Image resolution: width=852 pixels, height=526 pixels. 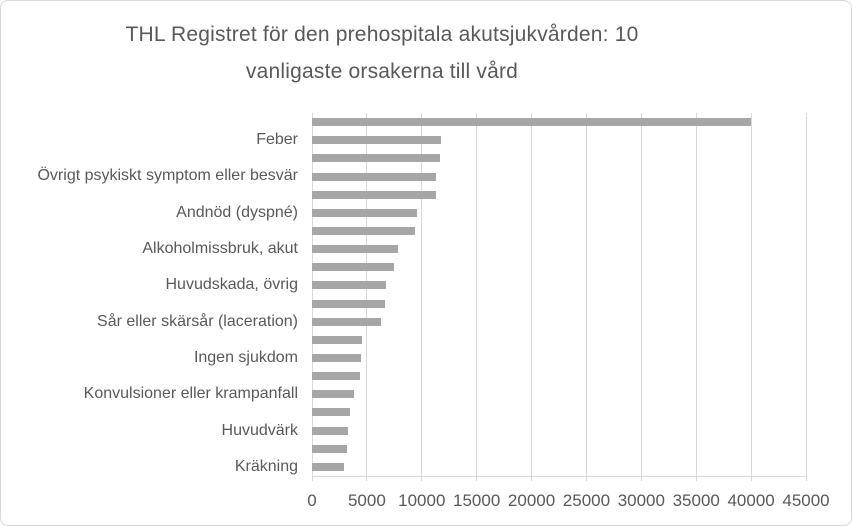 What do you see at coordinates (220, 249) in the screenshot?
I see `category-label: Alkoholmissbruk, akut` at bounding box center [220, 249].